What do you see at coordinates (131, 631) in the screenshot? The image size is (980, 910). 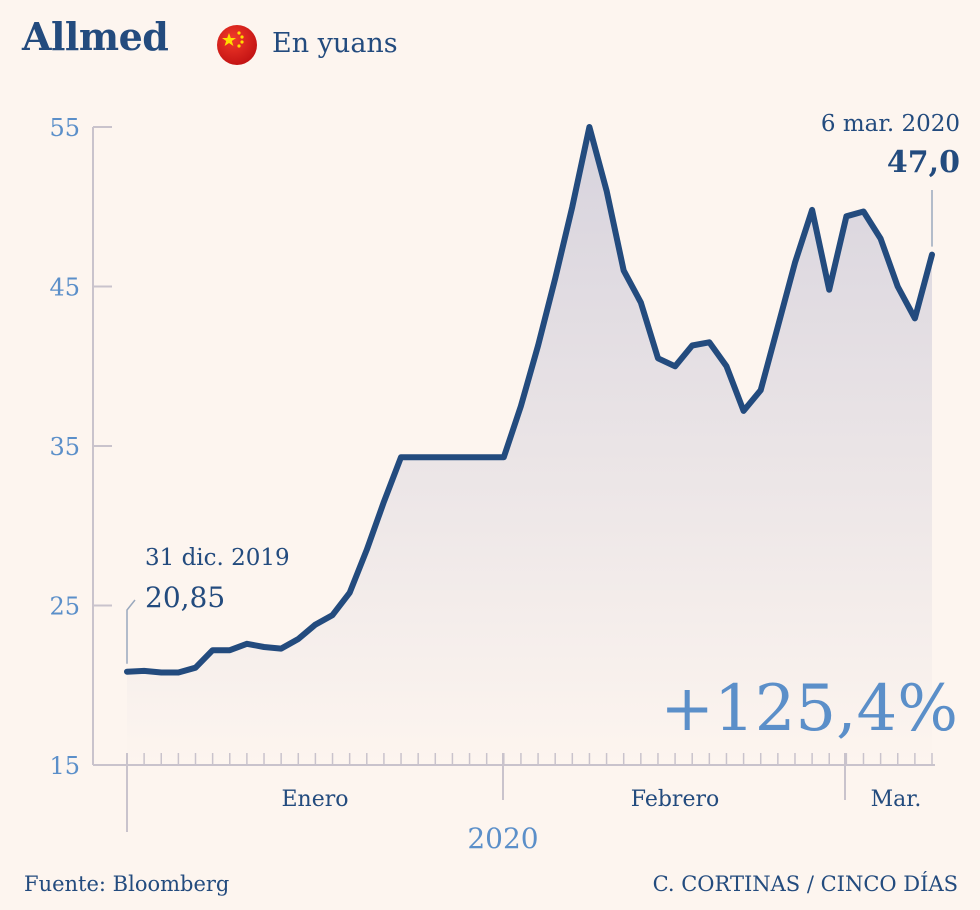 I see `start-annotation-leader` at bounding box center [131, 631].